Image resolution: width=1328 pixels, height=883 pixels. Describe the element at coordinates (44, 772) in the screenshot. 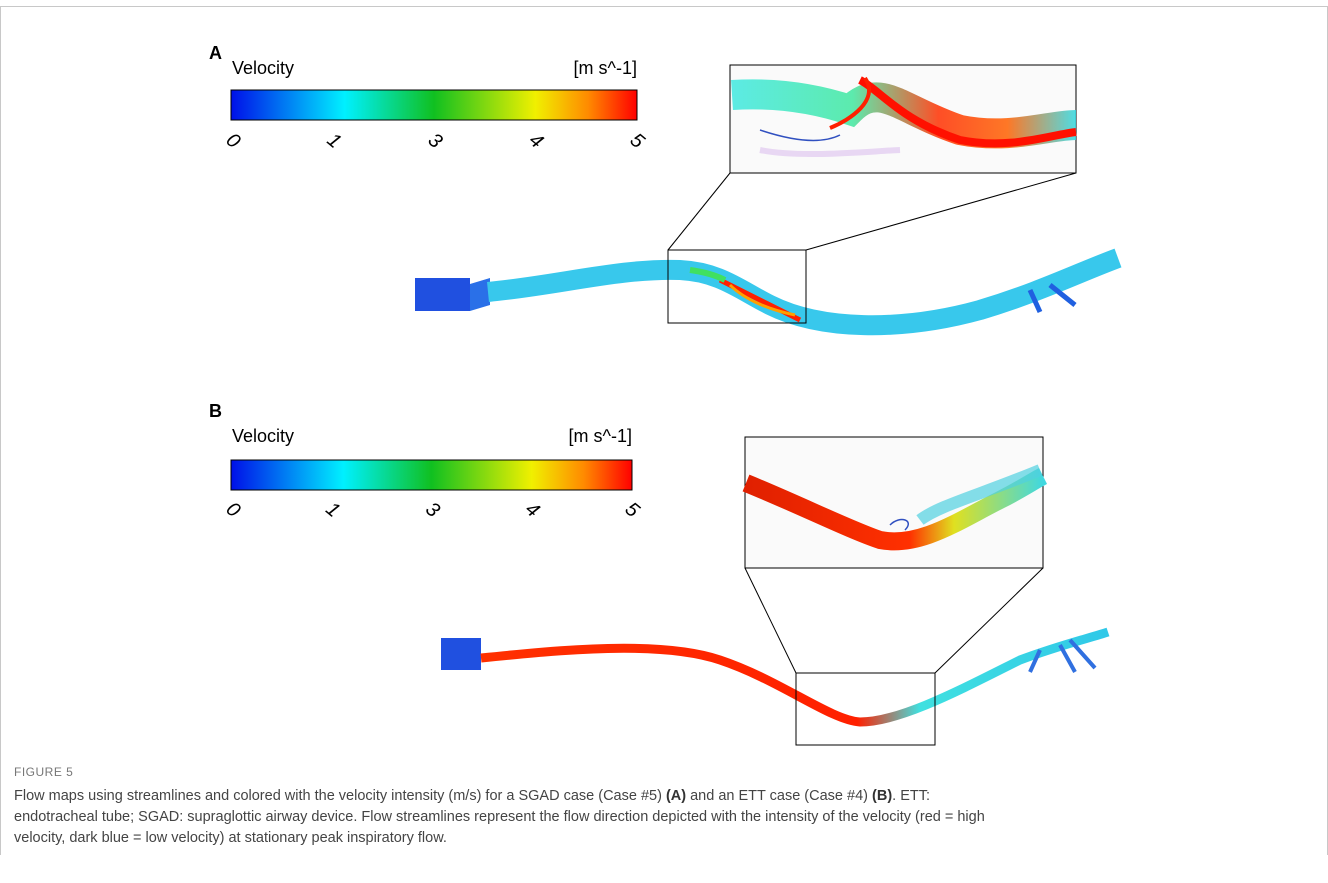

I see `figure-label: FIGURE 5` at that location.